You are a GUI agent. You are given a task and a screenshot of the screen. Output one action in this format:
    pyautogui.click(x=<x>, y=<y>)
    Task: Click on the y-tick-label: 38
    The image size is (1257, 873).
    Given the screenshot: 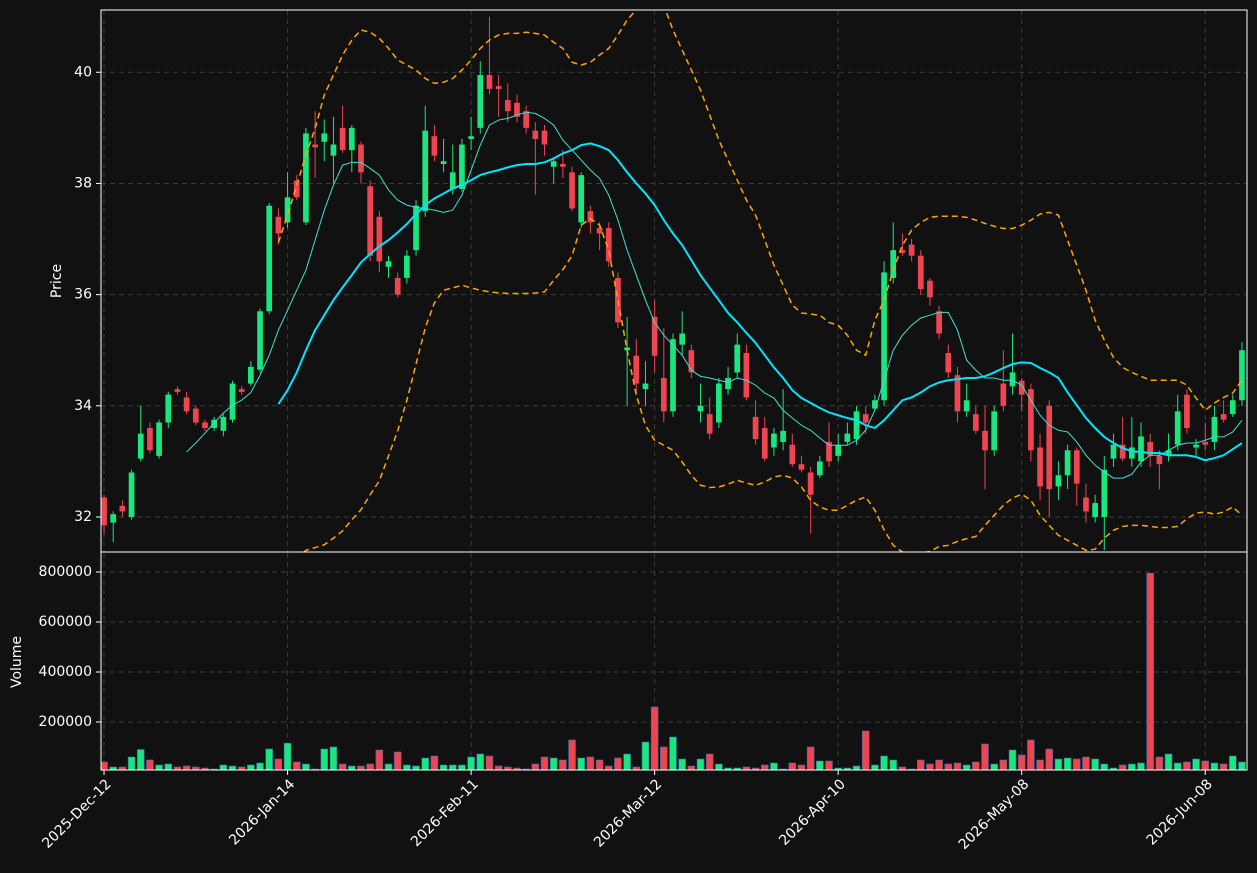 What is the action you would take?
    pyautogui.click(x=83, y=183)
    